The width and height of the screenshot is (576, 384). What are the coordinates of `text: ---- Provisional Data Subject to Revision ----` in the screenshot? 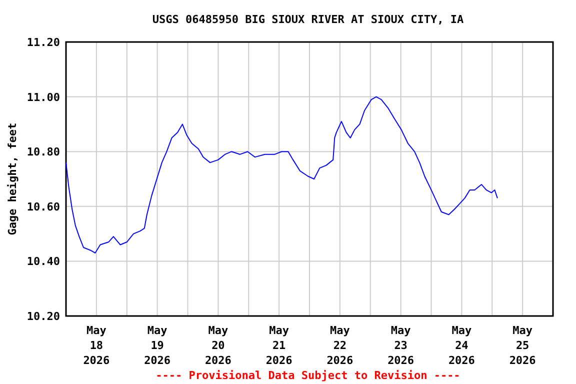 It's located at (308, 375).